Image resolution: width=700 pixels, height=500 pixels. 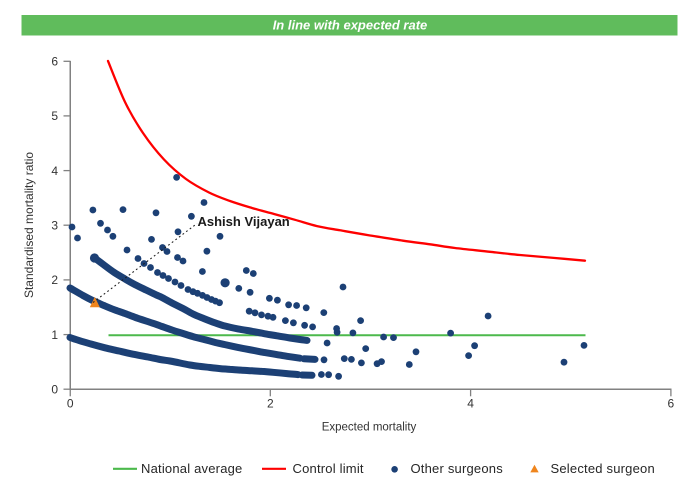 I want to click on svg-text: Control limit, so click(x=328, y=468).